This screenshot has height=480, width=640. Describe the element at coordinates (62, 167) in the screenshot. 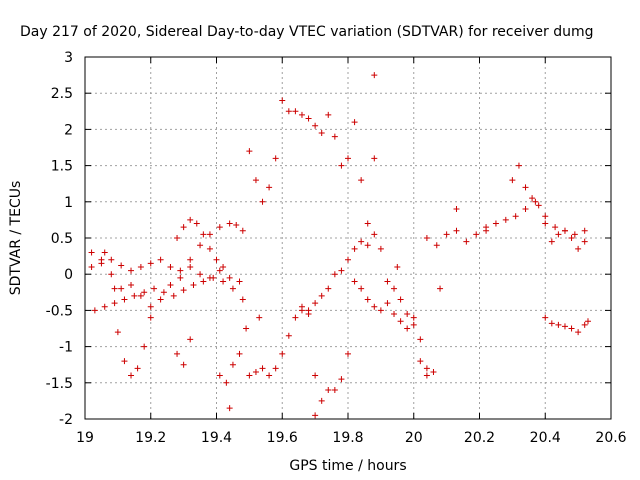

I see `y-tick-label: 1.5` at that location.